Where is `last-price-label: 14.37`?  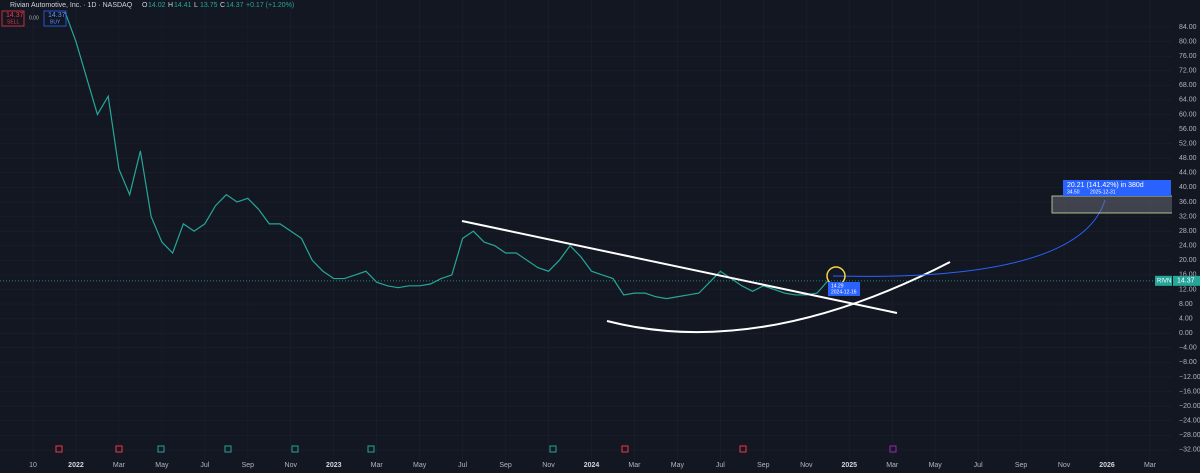
last-price-label: 14.37 is located at coordinates (1186, 281).